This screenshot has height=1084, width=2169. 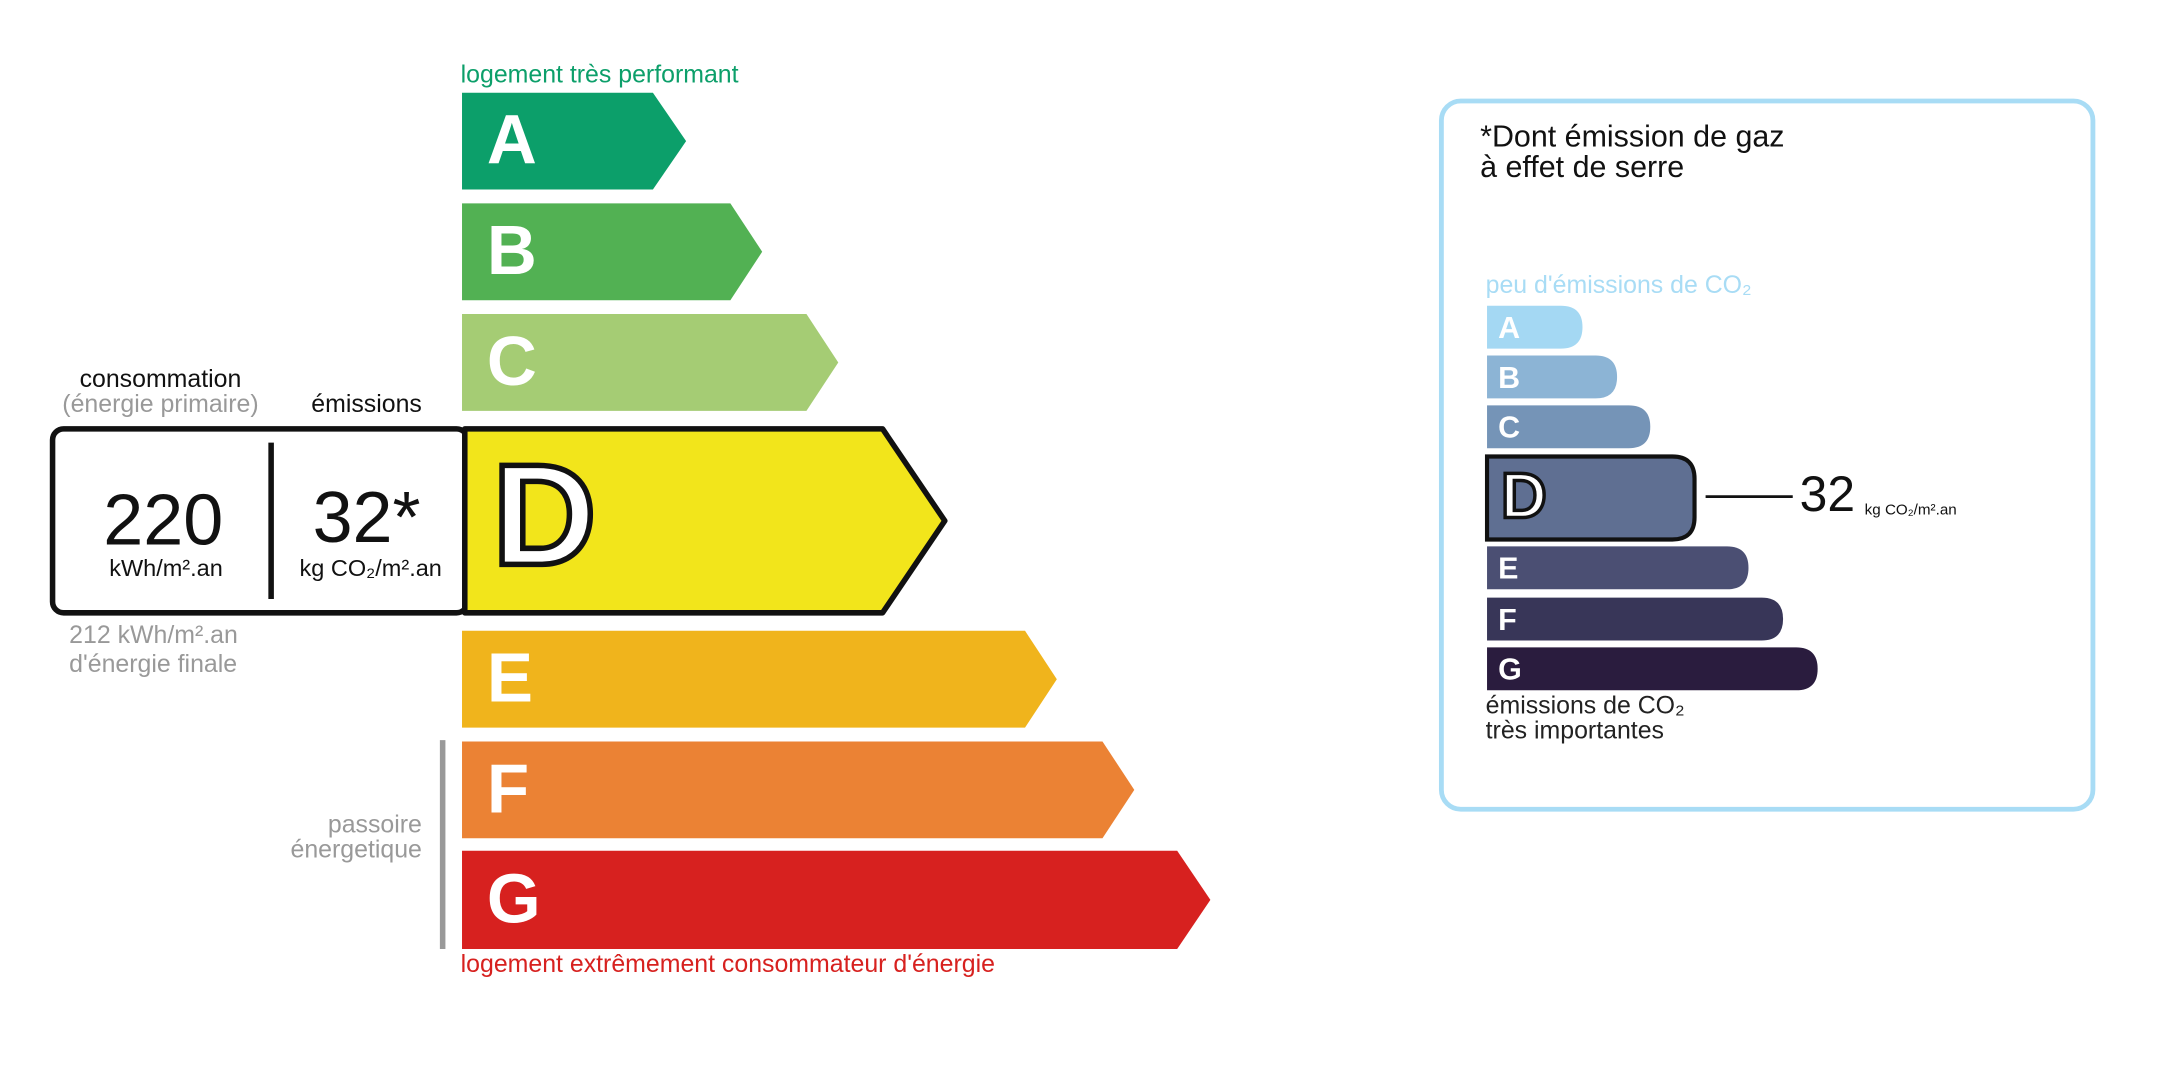 I want to click on climate-class-letter: G, so click(x=1510, y=670).